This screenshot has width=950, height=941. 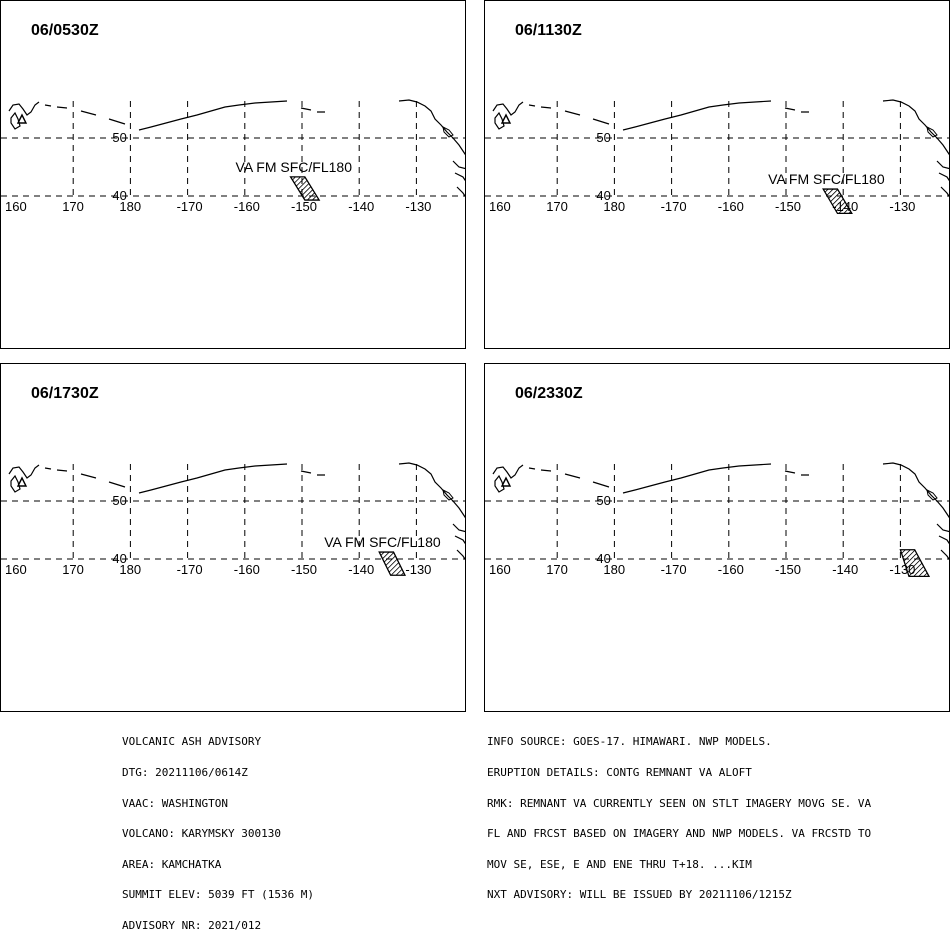 What do you see at coordinates (65, 30) in the screenshot?
I see `panel-time-label: 06/0530Z` at bounding box center [65, 30].